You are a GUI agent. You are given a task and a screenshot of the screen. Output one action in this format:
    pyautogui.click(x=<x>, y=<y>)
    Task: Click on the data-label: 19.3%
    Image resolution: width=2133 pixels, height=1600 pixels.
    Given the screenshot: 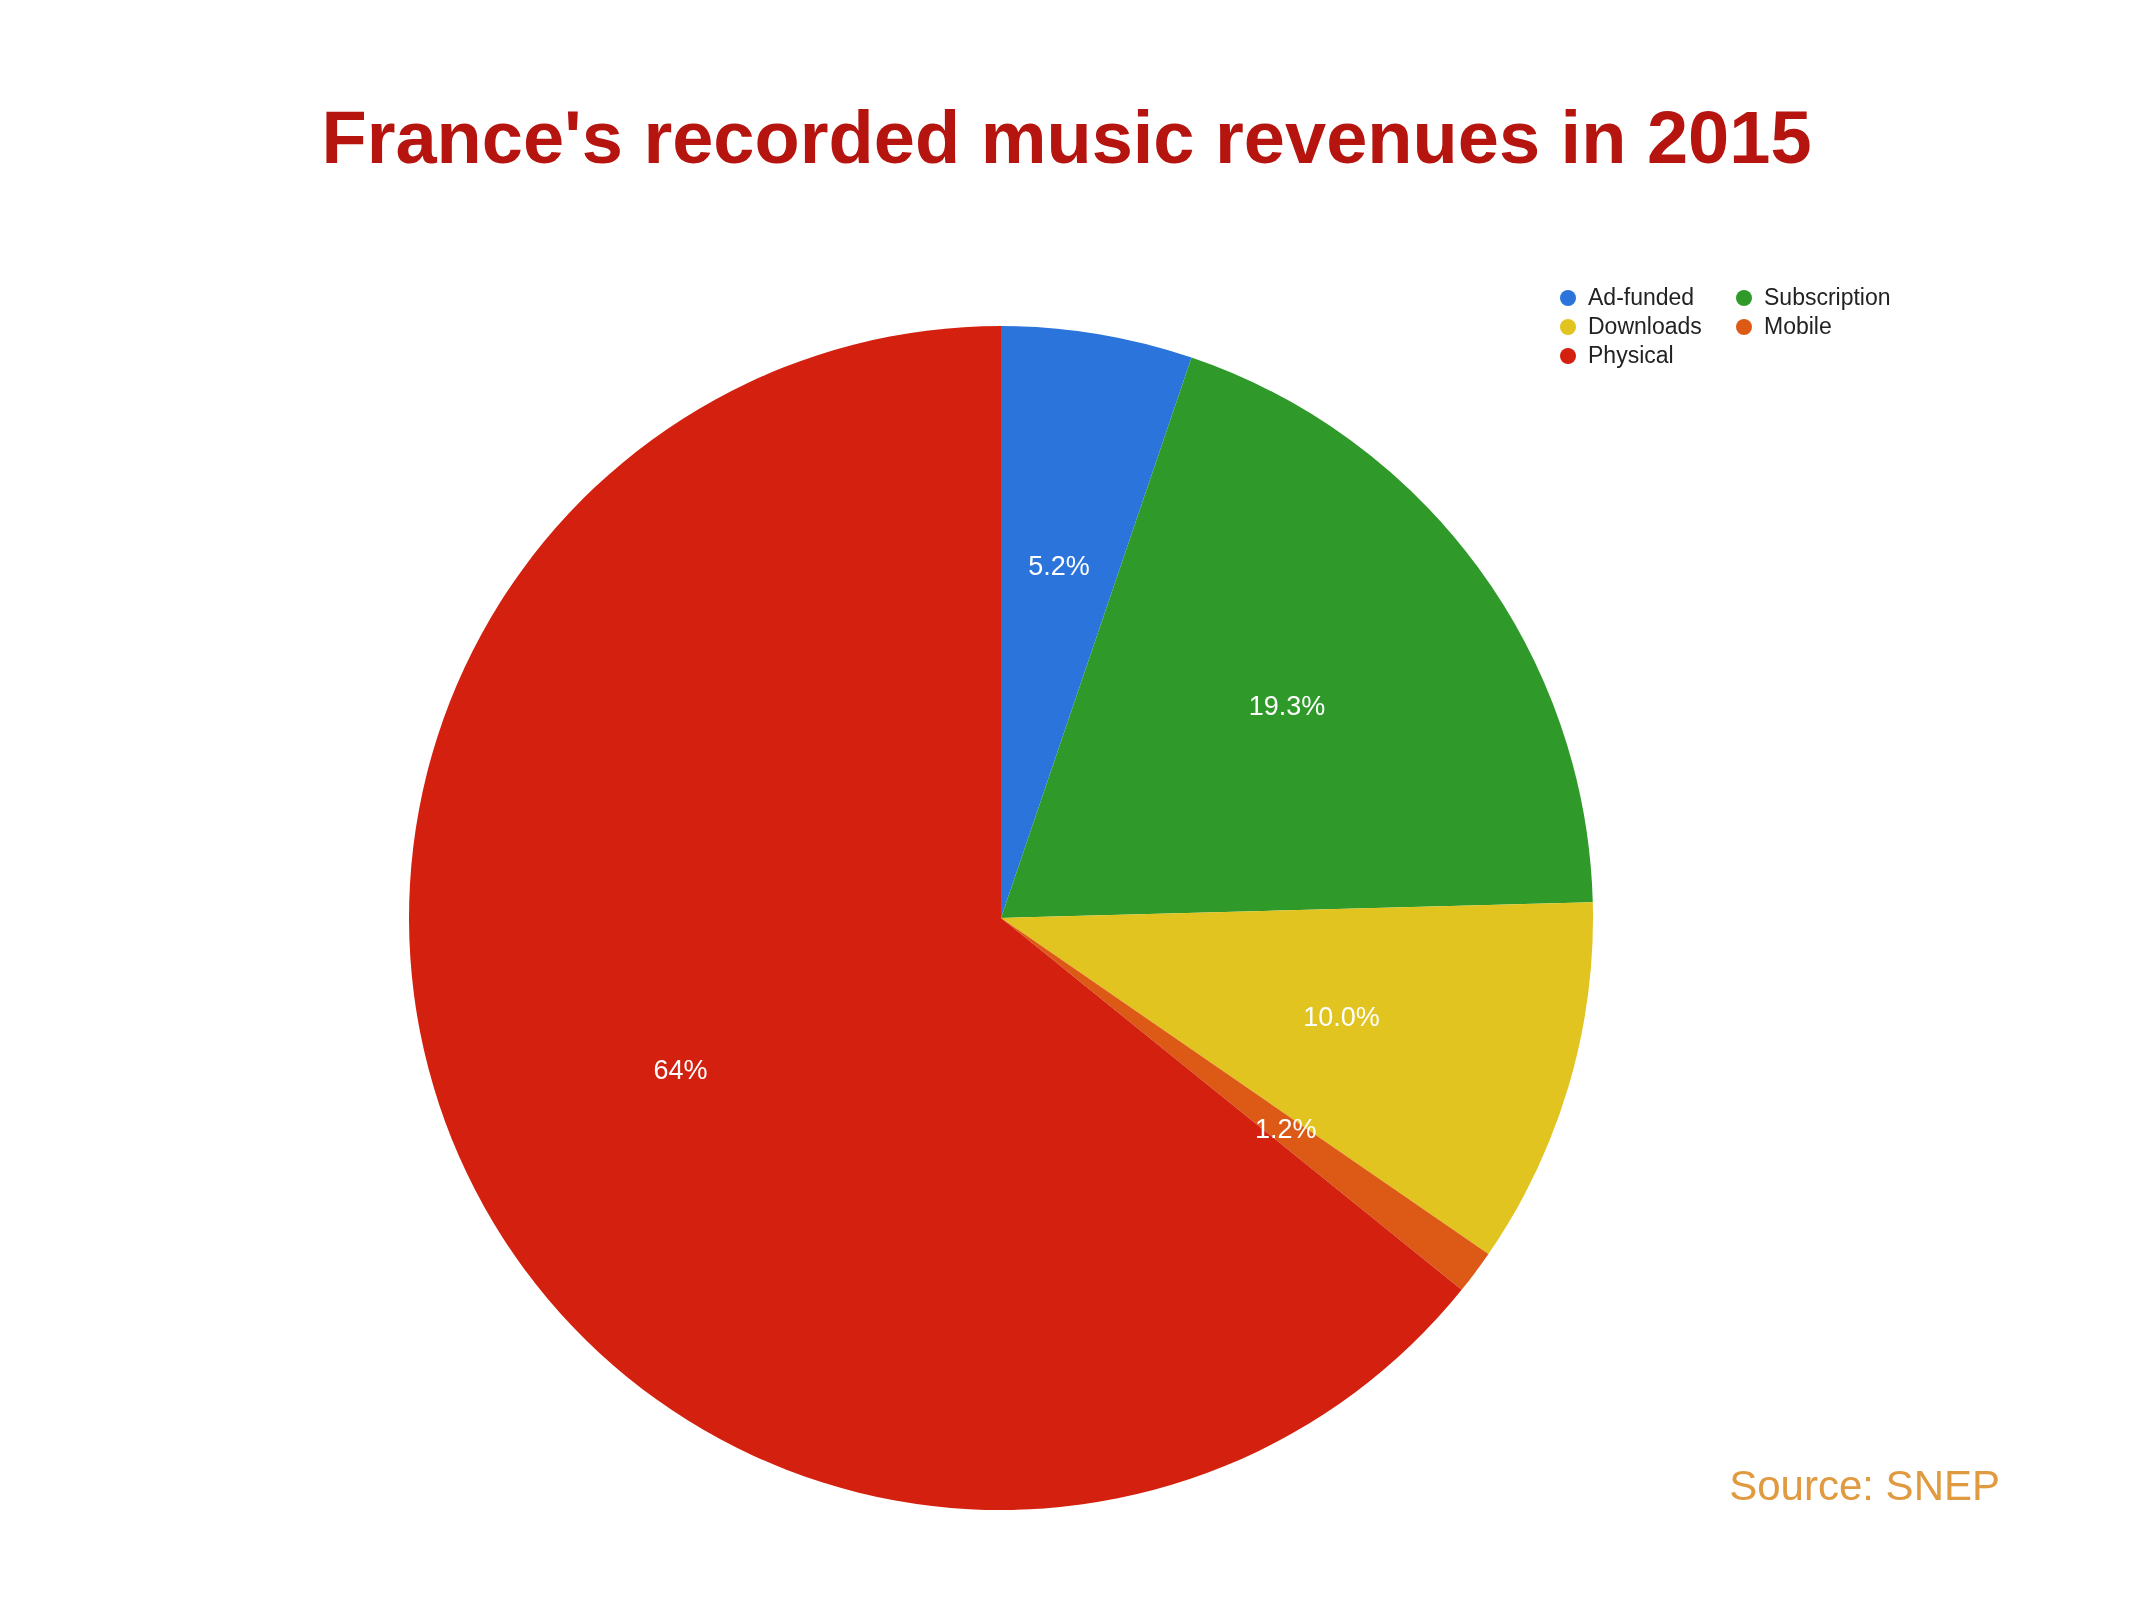 What is the action you would take?
    pyautogui.click(x=1287, y=705)
    